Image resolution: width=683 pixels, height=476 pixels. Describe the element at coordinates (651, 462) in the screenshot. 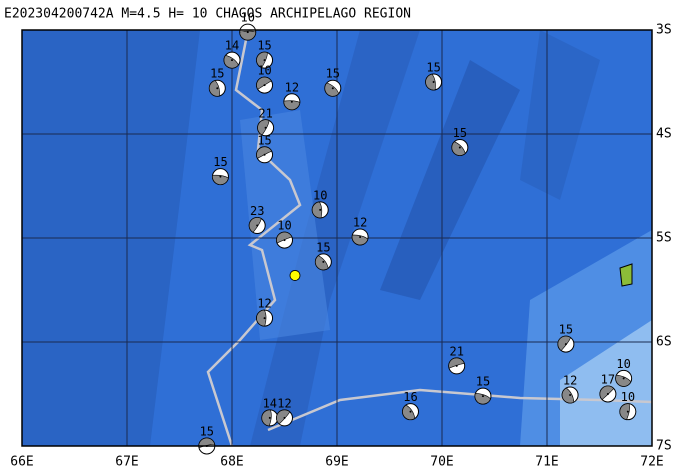

I see `x-tick-label: 72E` at that location.